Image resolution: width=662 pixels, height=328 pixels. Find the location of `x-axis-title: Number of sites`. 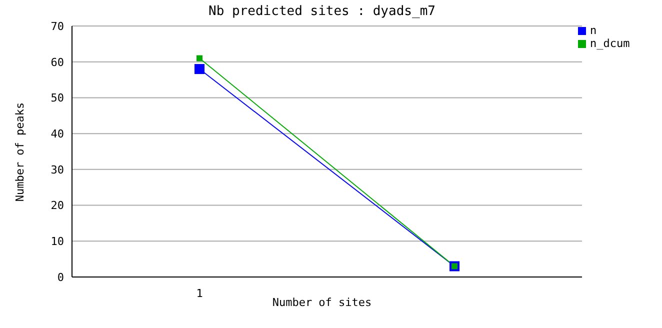

x-axis-title: Number of sites is located at coordinates (322, 302).